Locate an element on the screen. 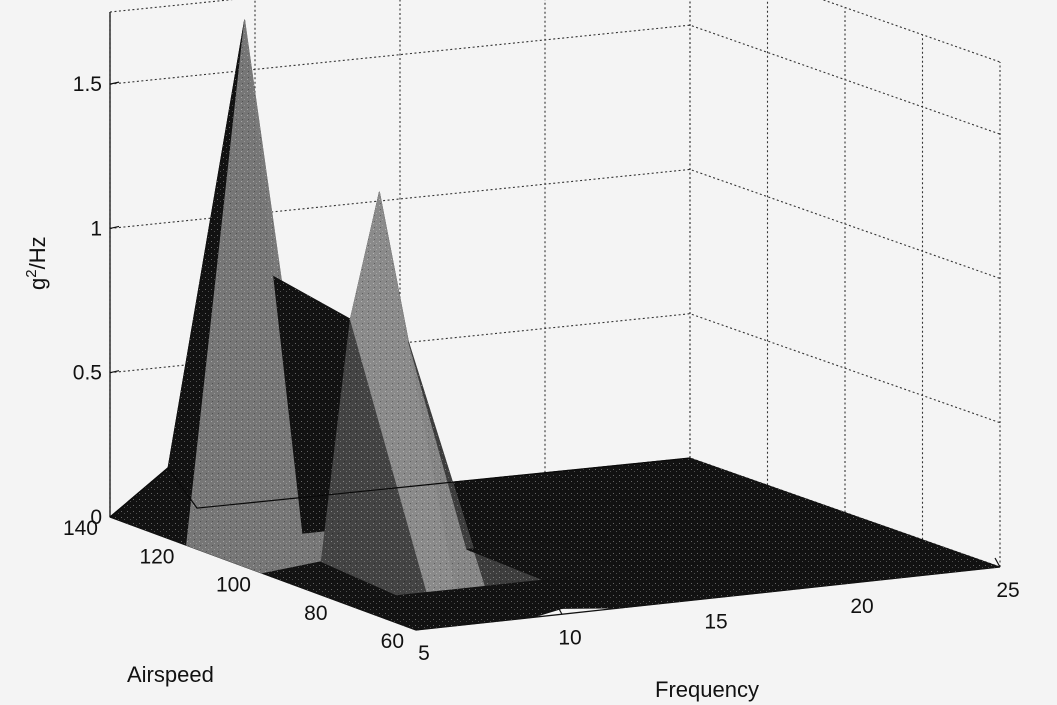 This screenshot has height=705, width=1057. y-axis-title: Airspeed is located at coordinates (170, 674).